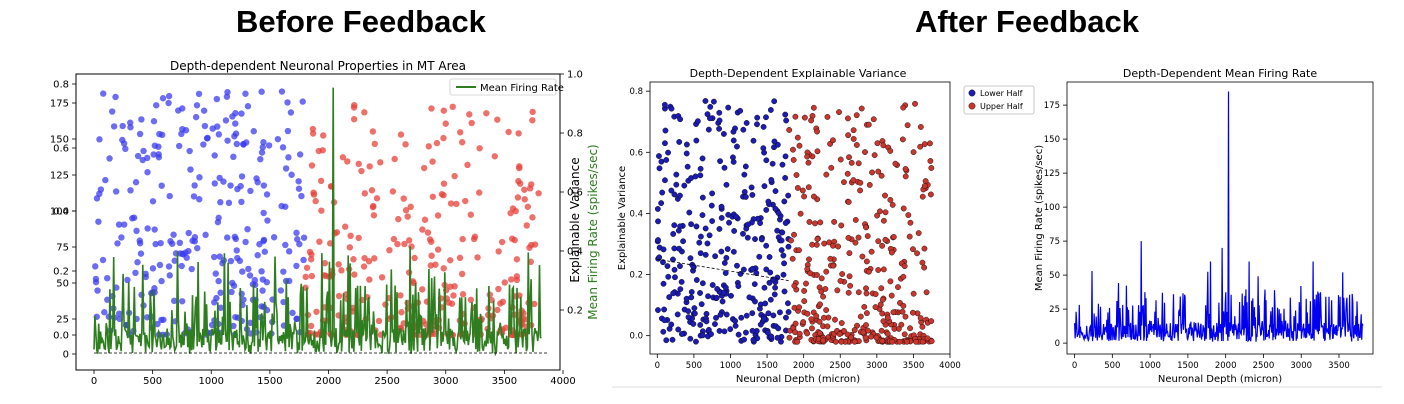  I want to click on p2-ytick-label: 0.0, so click(636, 337).